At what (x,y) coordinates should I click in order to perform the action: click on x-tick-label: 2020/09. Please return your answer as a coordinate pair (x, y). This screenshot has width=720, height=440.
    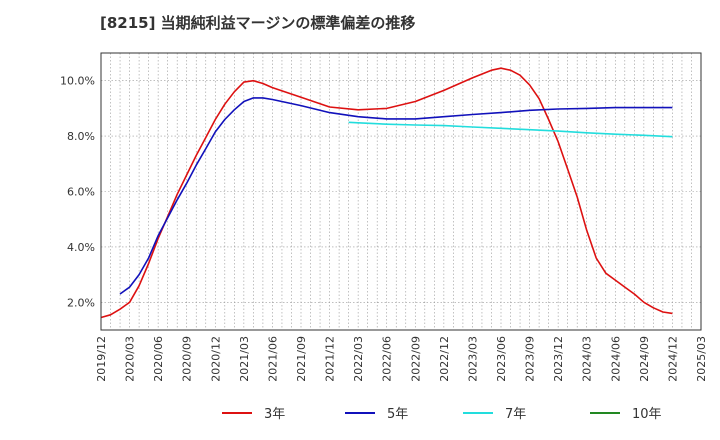
    Looking at the image, I should click on (187, 359).